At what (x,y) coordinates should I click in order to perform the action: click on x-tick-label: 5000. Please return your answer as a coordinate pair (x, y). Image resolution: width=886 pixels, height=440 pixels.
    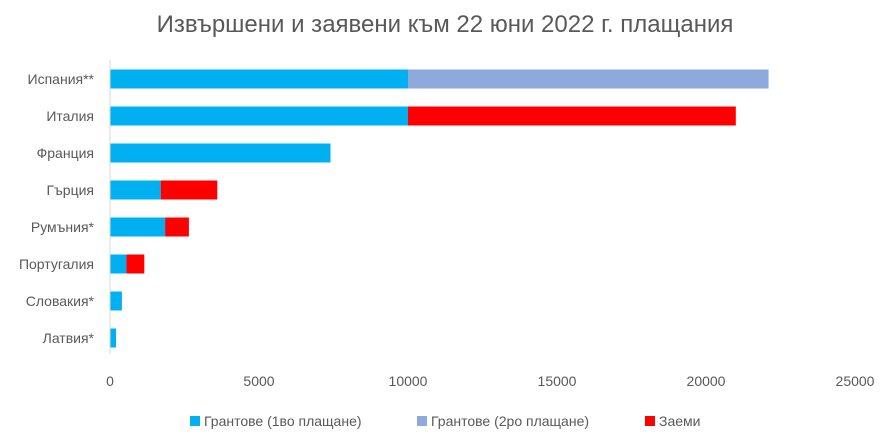
    Looking at the image, I should click on (258, 381).